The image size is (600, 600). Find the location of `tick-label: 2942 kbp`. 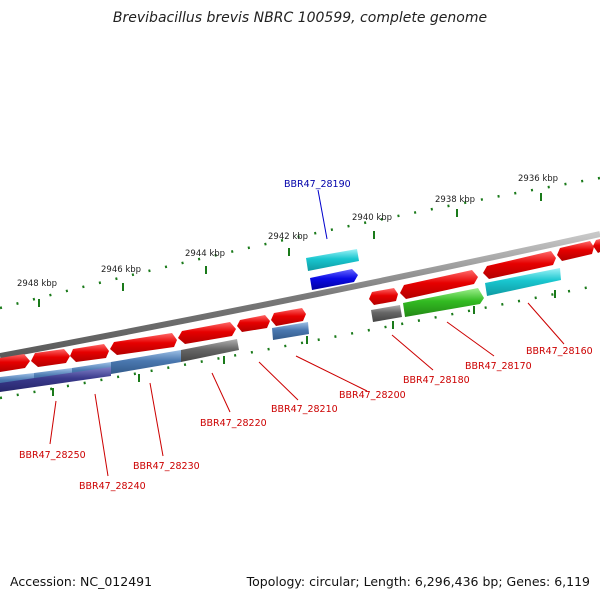

tick-label: 2942 kbp is located at coordinates (288, 237).